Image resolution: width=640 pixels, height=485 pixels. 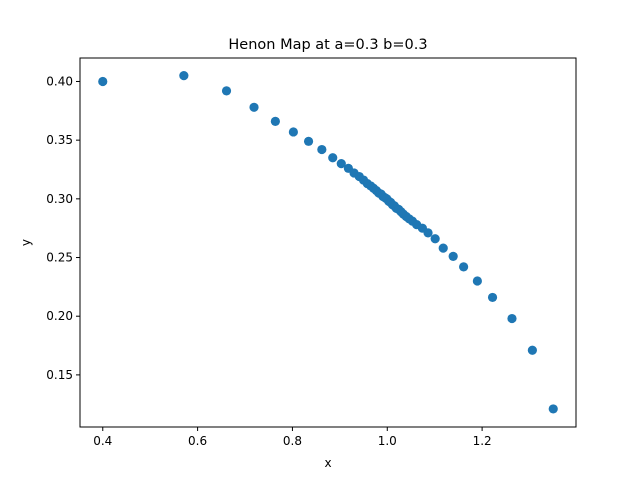 I want to click on x-tick-label: 1.0, so click(x=387, y=441).